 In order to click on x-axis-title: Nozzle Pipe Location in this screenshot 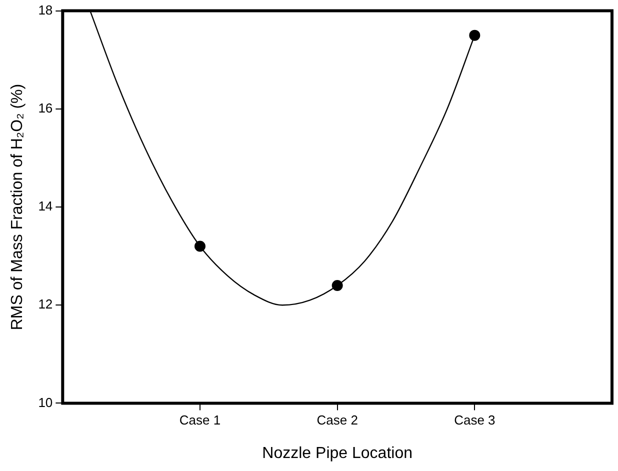, I will do `click(337, 453)`.